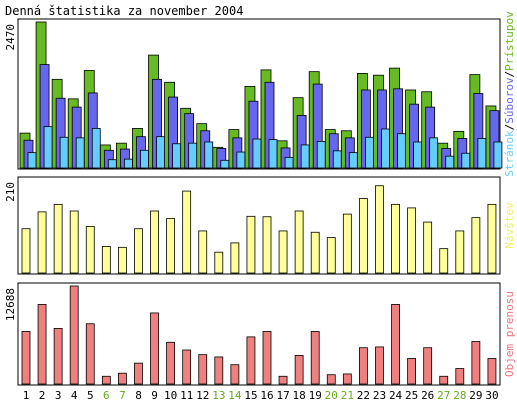 This screenshot has height=405, width=517. Describe the element at coordinates (509, 100) in the screenshot. I see `legend-item-1-3: Súborov` at that location.